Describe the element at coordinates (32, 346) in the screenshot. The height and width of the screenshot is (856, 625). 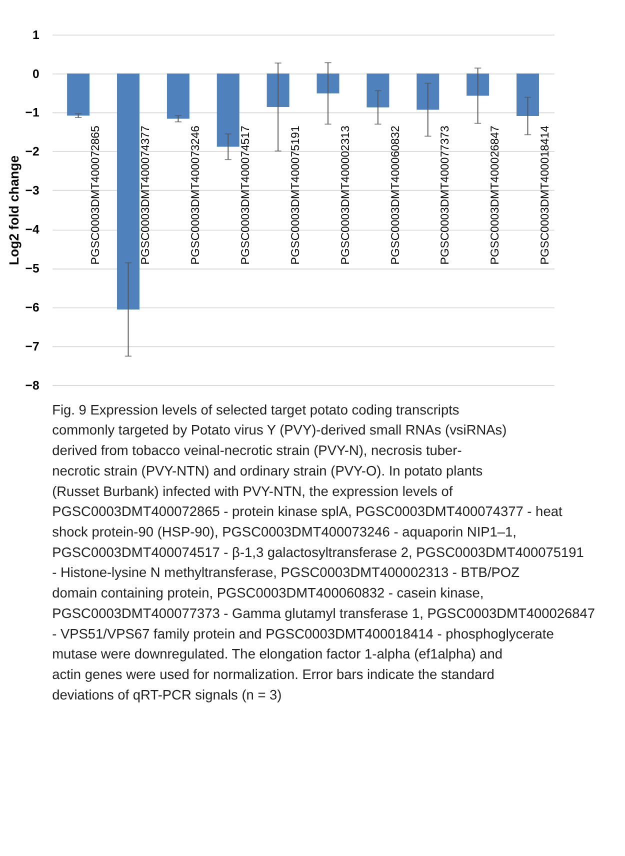
I see `y-tick-label: −7` at that location.